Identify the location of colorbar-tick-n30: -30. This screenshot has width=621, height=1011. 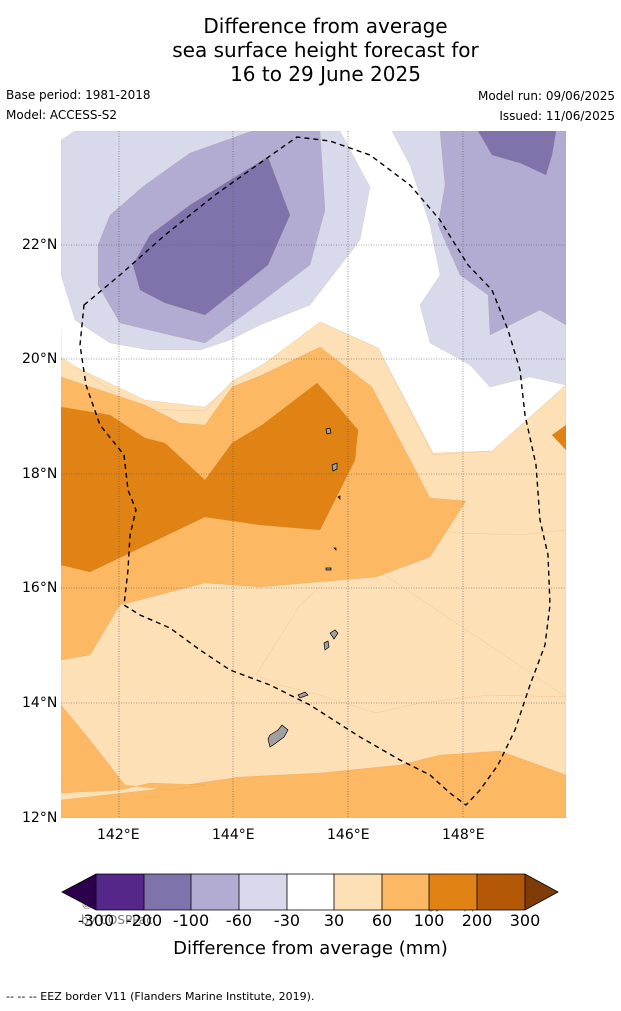
(287, 920).